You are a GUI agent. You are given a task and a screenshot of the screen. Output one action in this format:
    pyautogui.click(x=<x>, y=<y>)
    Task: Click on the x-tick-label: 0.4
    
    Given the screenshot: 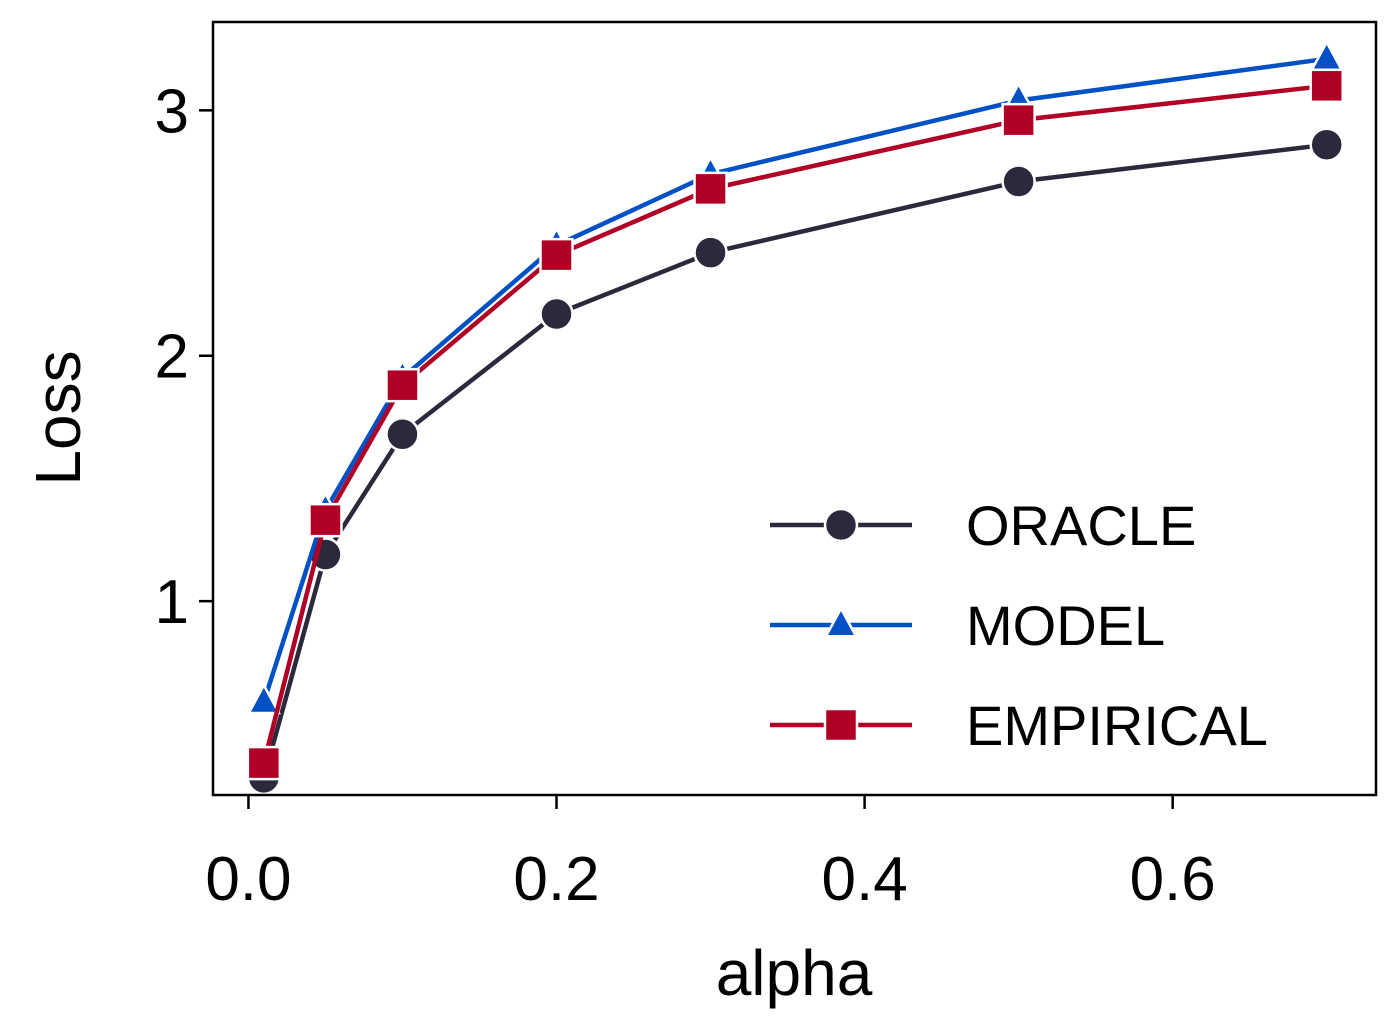 What is the action you would take?
    pyautogui.click(x=864, y=879)
    